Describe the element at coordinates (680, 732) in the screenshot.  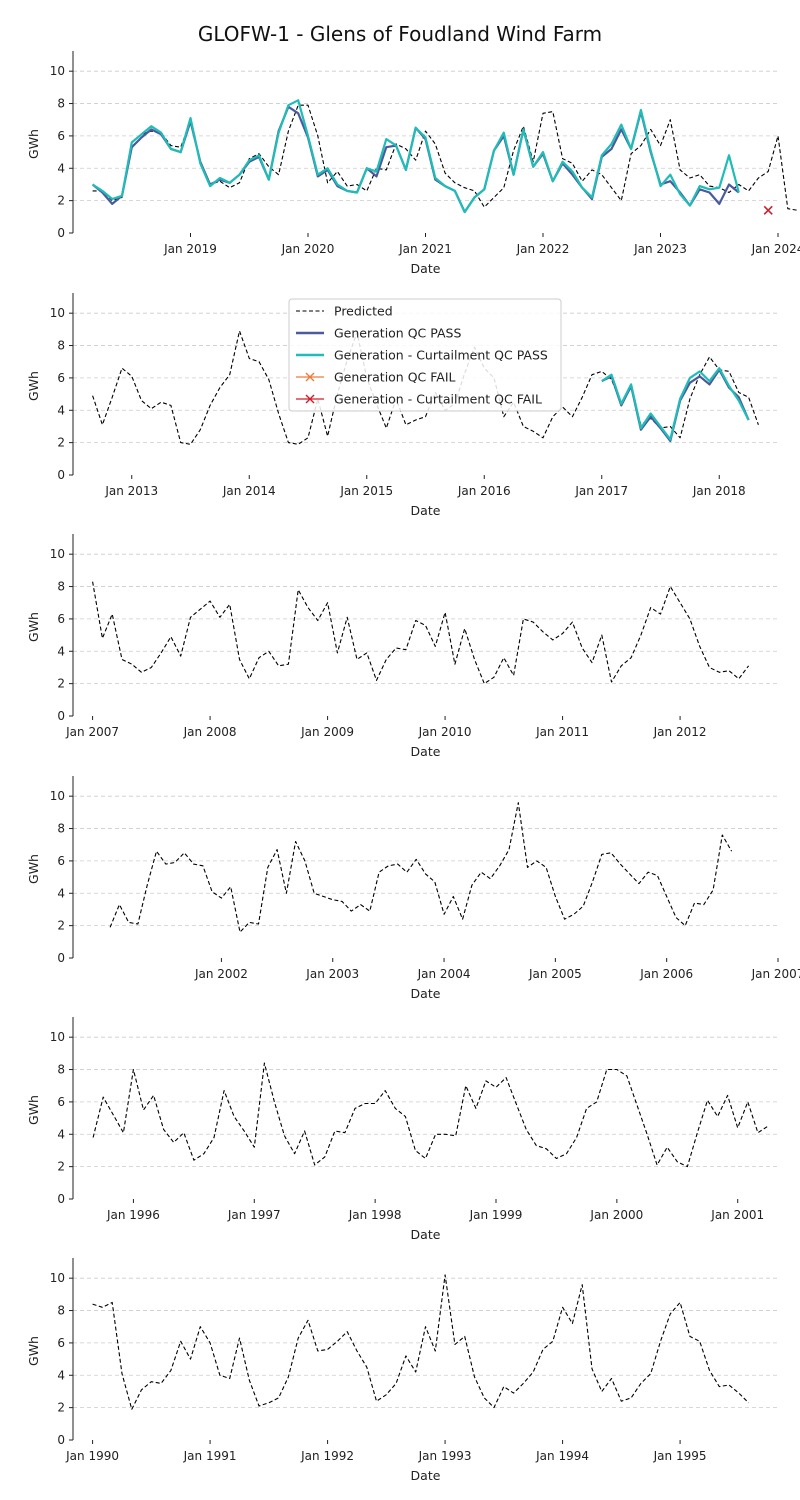
I see `x-tick-label: Jan 2012` at that location.